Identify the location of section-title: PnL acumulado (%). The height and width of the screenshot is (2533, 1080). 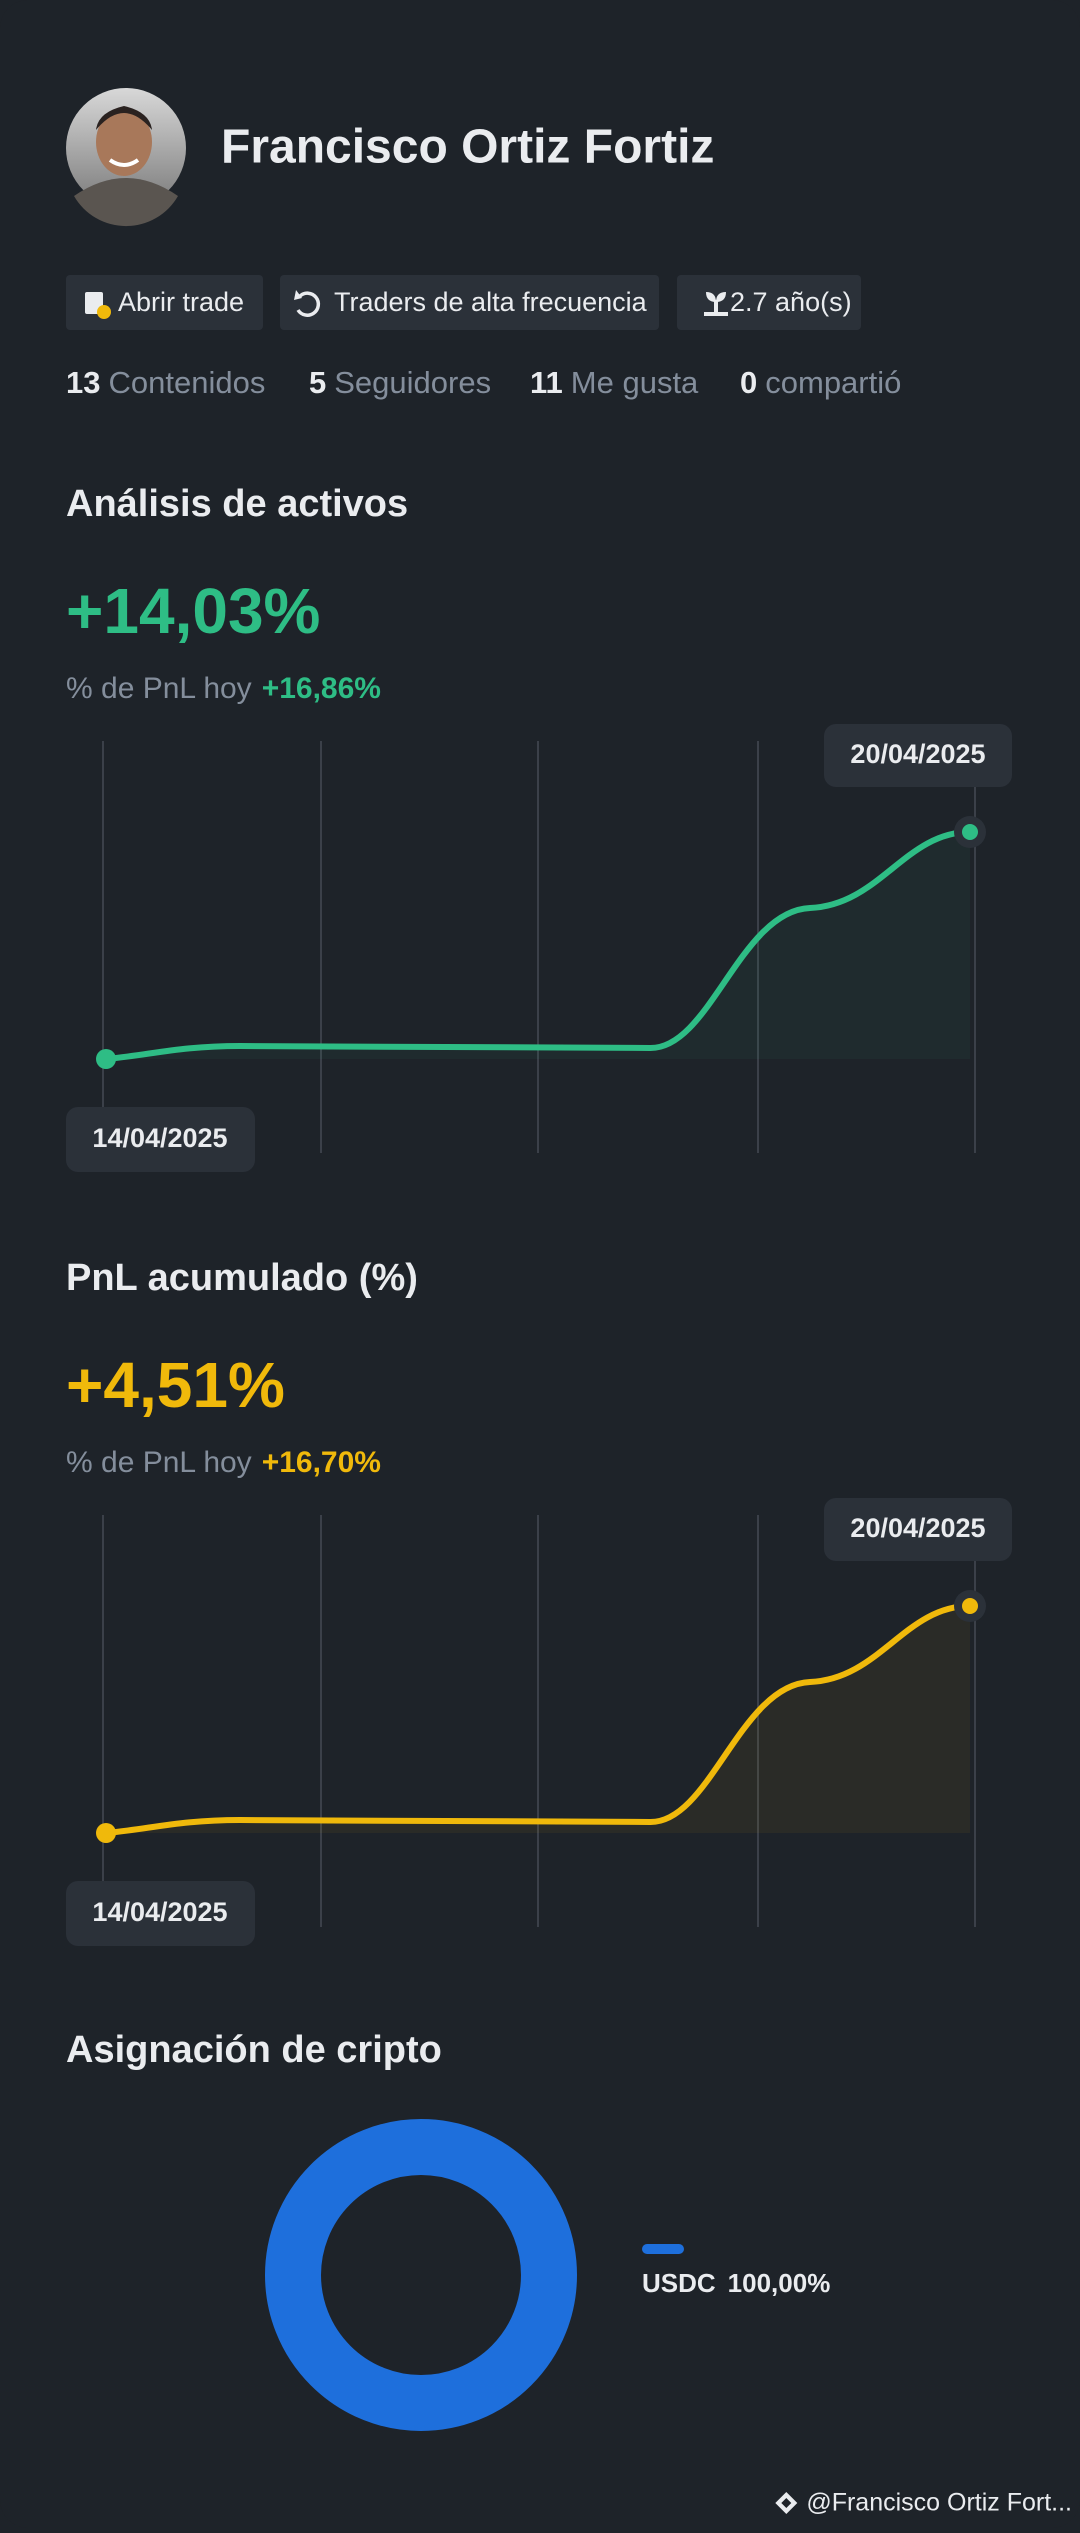
(242, 1278).